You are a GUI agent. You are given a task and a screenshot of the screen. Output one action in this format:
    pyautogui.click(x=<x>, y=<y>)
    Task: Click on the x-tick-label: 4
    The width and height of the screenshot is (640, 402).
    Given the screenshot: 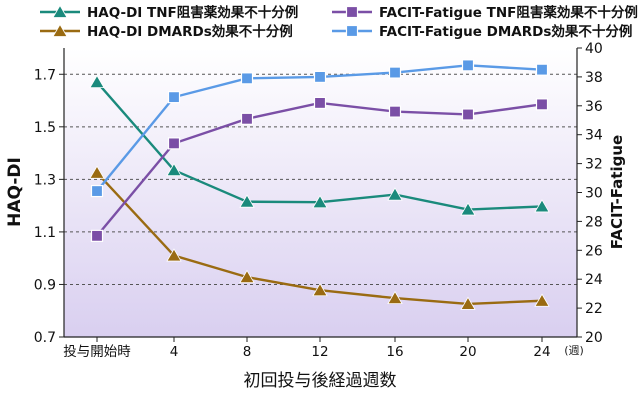 What is the action you would take?
    pyautogui.click(x=174, y=352)
    